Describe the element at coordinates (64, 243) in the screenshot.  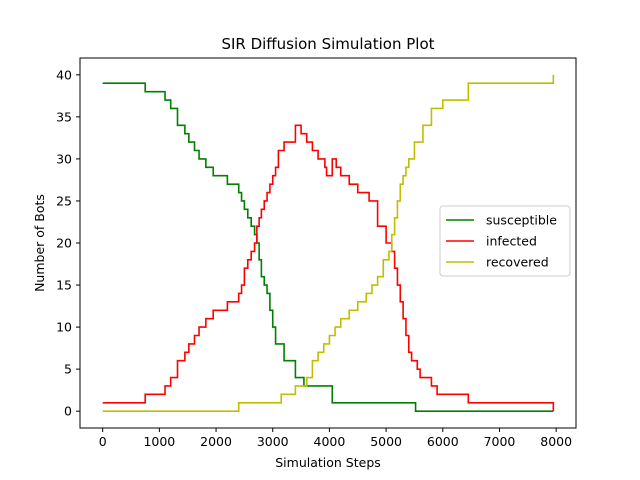
I see `y-tick-label: 20` at that location.